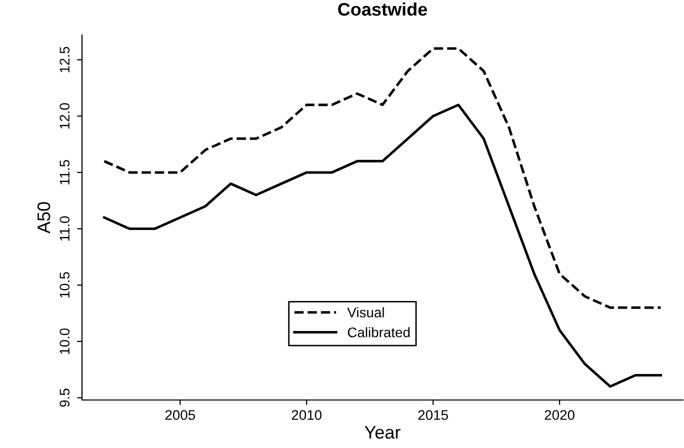 The width and height of the screenshot is (684, 448). What do you see at coordinates (383, 9) in the screenshot?
I see `chart-title: Coastwide` at bounding box center [383, 9].